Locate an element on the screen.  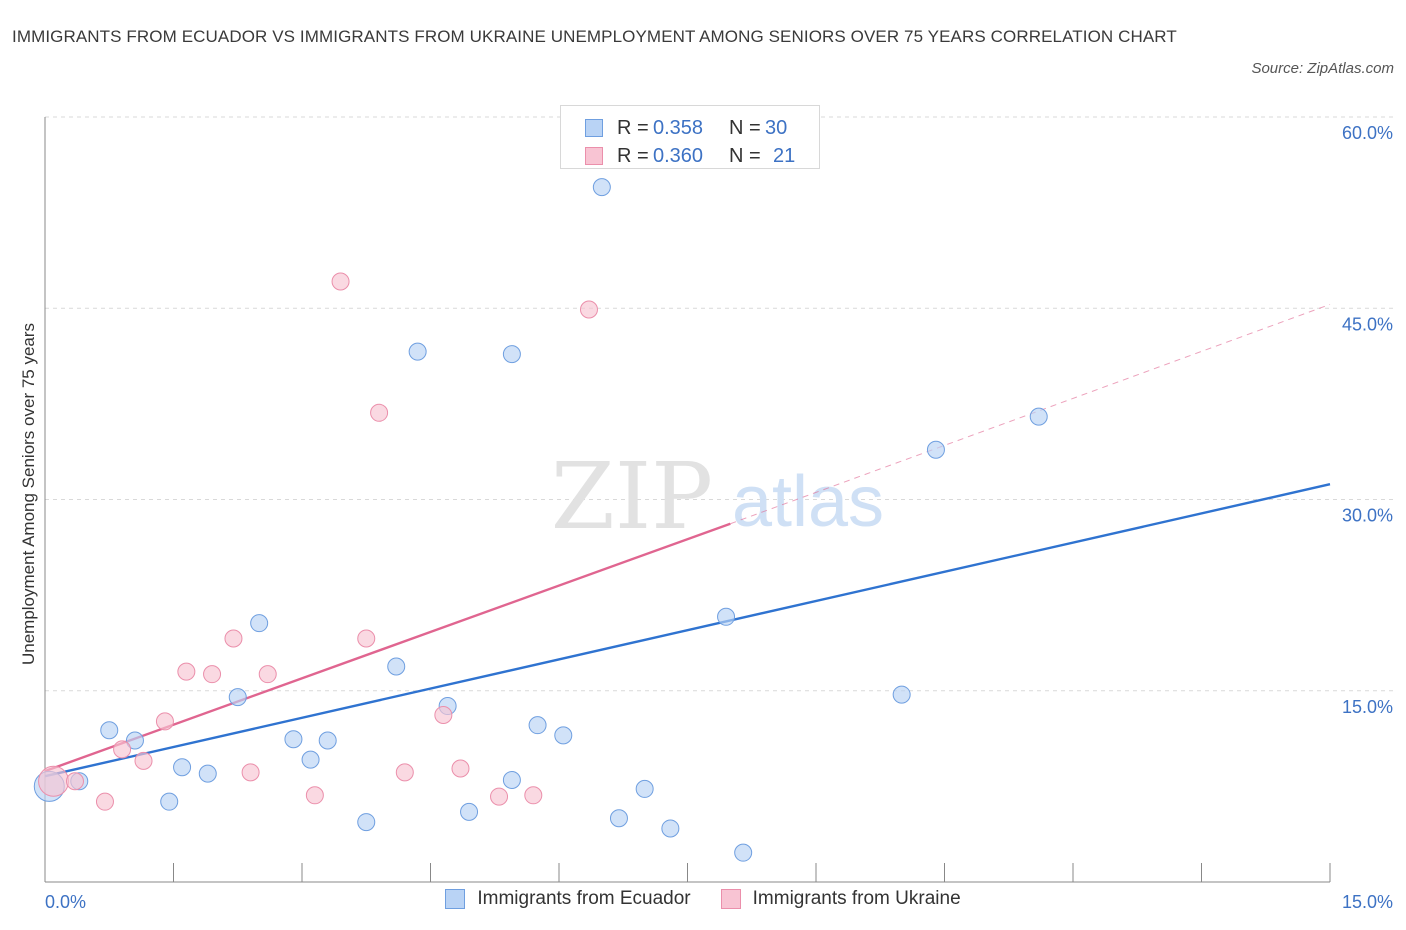
legend-item-ukraine: Immigrants from Ukraine is located at coordinates (840, 899).